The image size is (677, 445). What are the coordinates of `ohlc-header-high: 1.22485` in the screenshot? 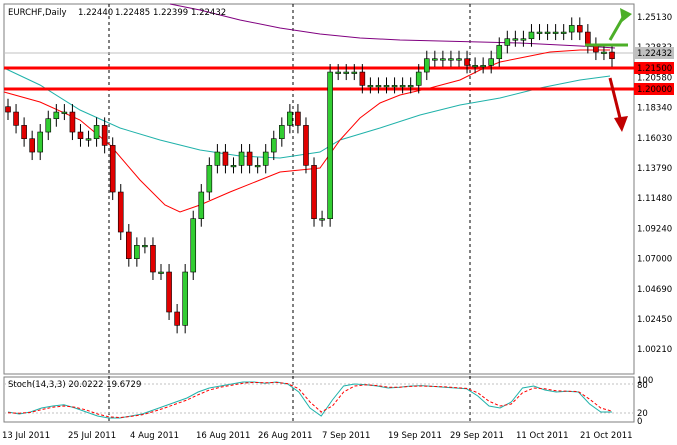 It's located at (132, 13).